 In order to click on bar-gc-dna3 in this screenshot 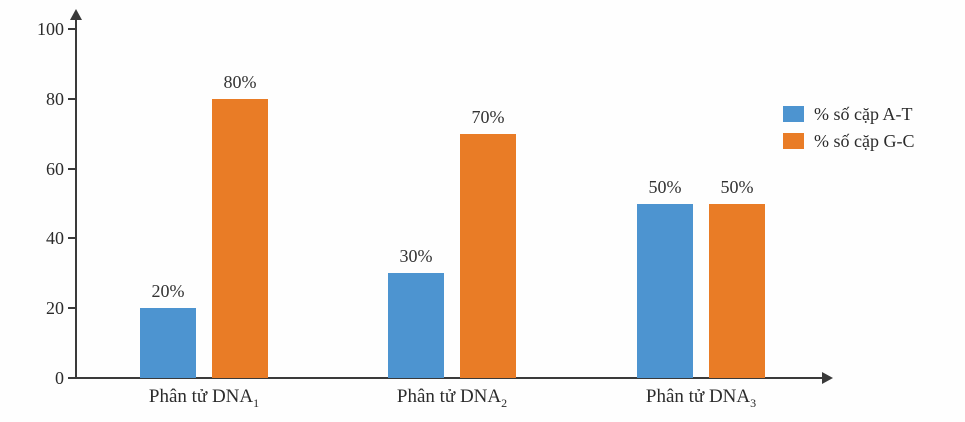, I will do `click(737, 290)`.